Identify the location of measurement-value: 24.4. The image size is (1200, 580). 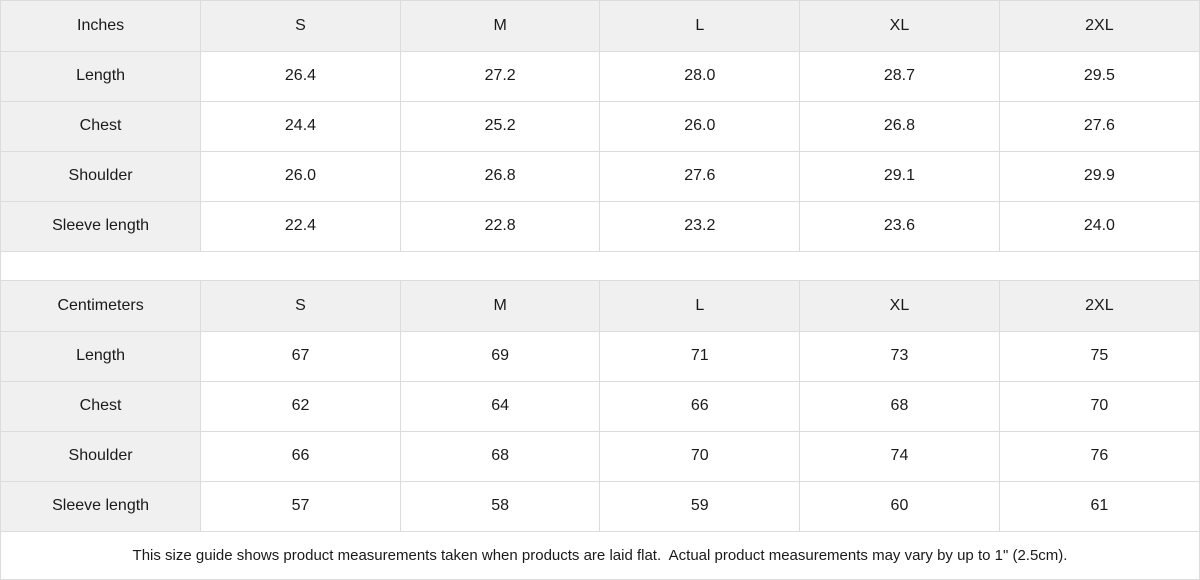
(300, 126).